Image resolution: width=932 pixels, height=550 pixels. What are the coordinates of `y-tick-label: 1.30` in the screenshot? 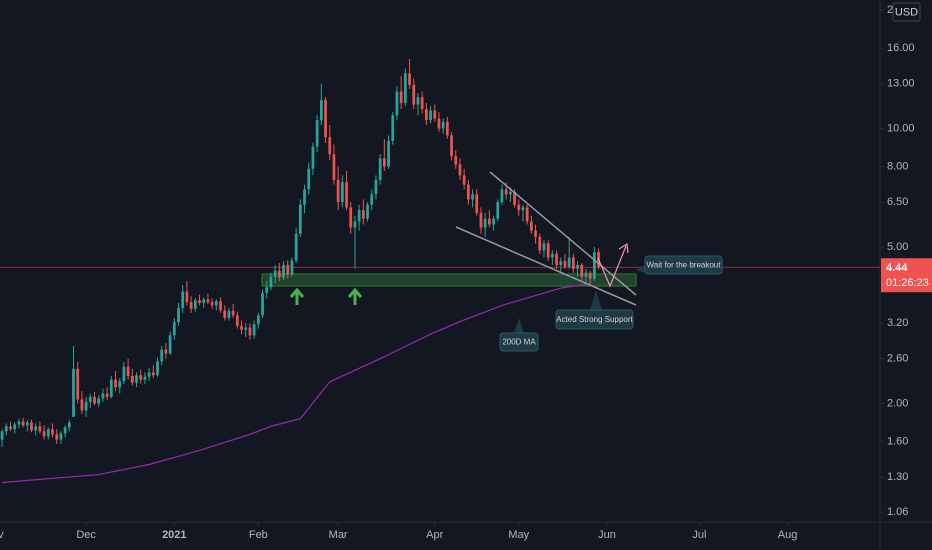 It's located at (897, 477).